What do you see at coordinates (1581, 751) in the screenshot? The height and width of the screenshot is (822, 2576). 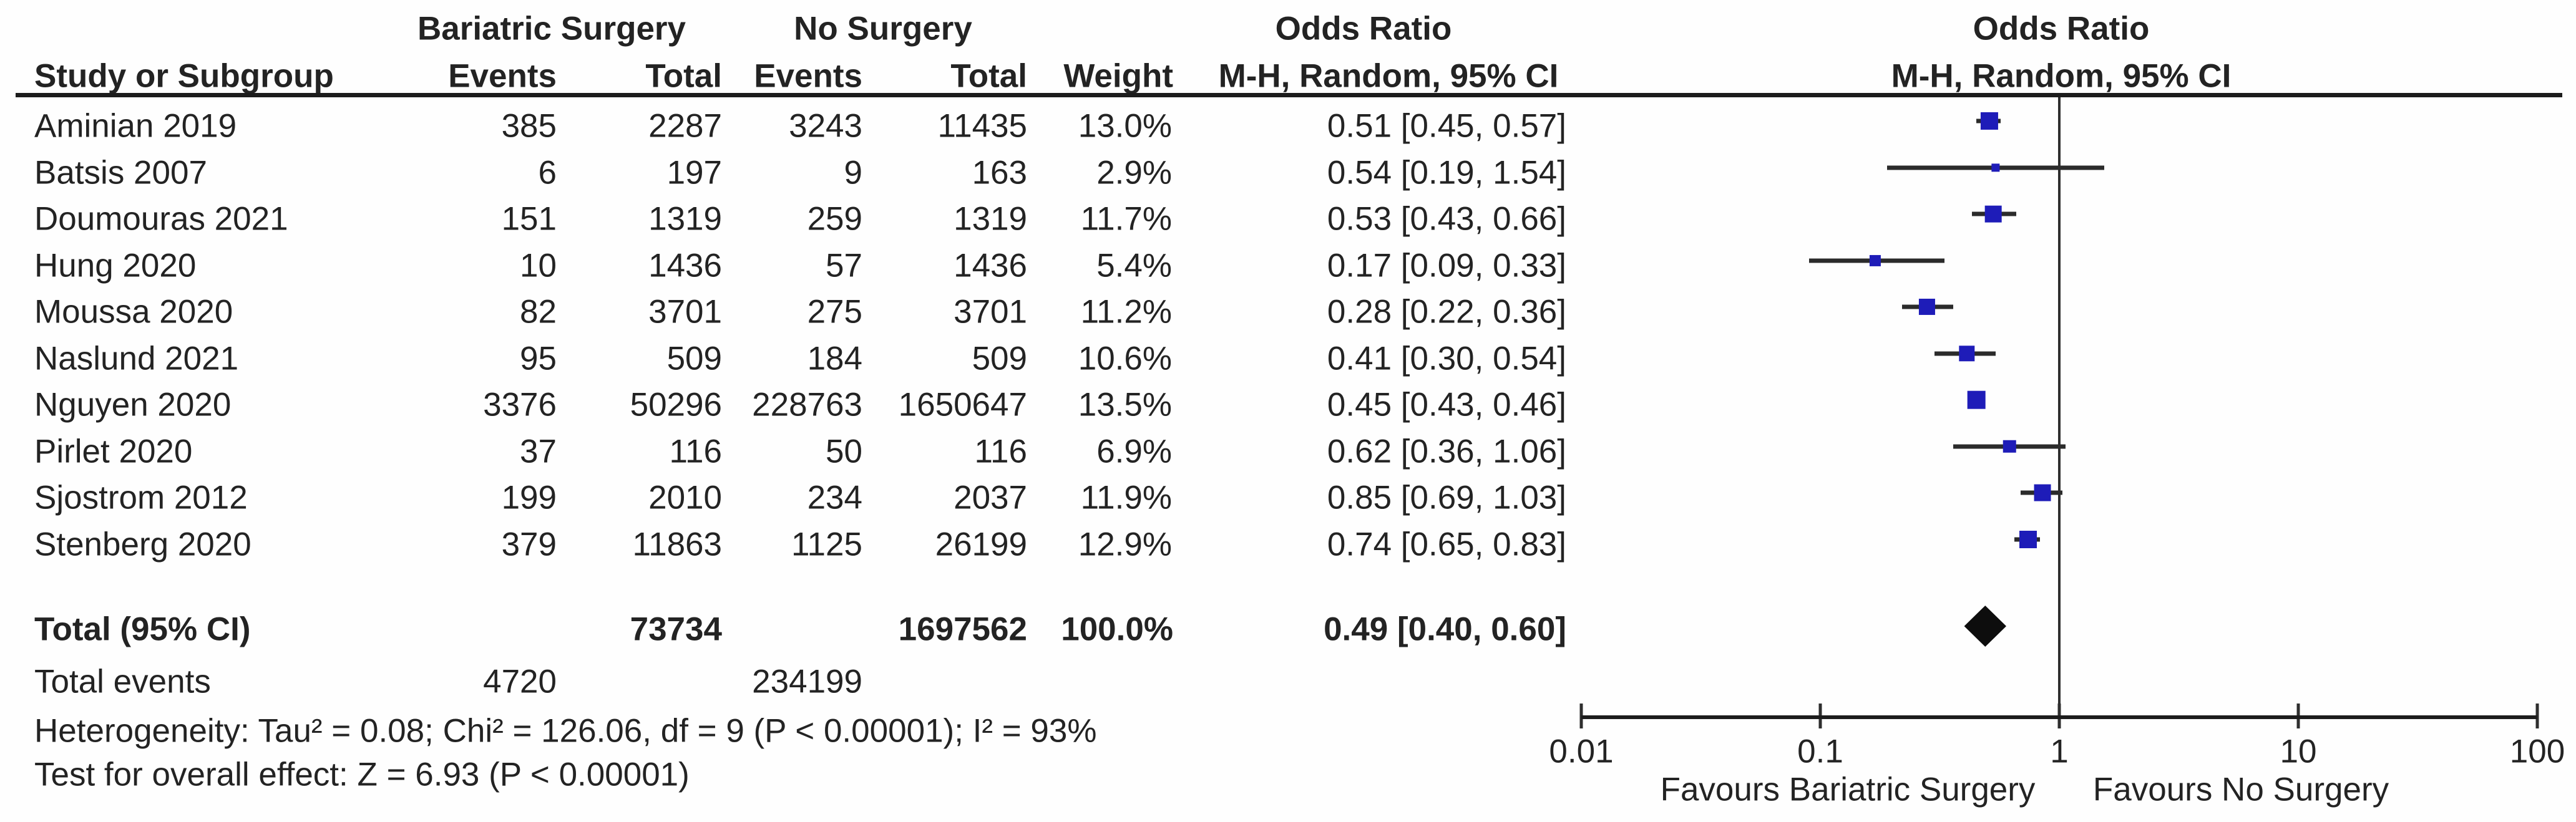 I see `axis-tick-label: 0.01` at bounding box center [1581, 751].